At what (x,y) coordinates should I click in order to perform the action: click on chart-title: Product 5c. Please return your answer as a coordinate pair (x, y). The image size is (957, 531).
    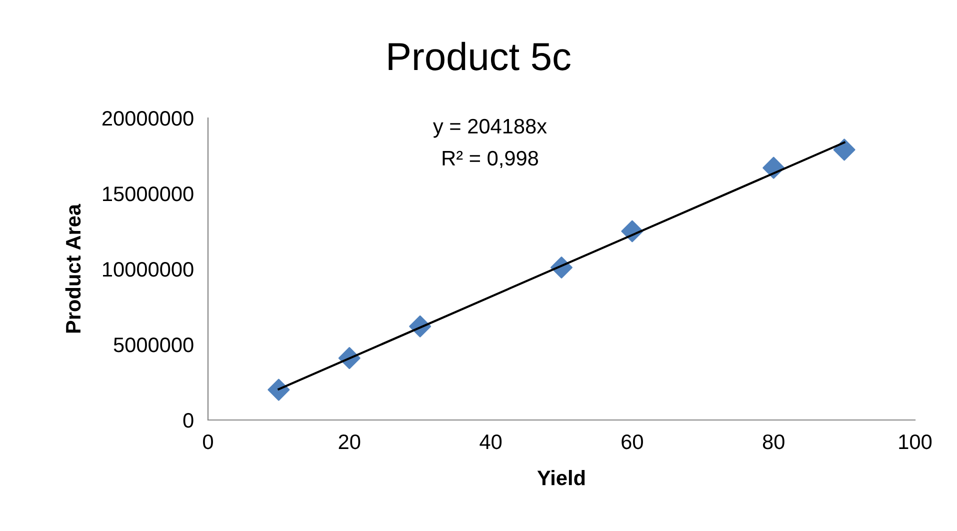
    Looking at the image, I should click on (479, 56).